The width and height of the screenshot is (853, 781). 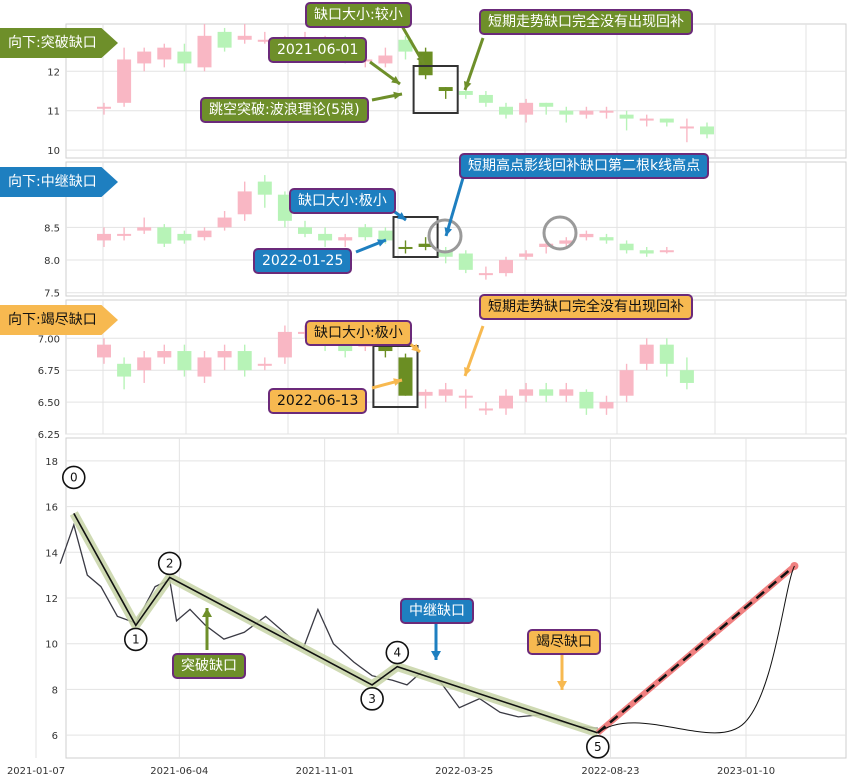 What do you see at coordinates (395, 80) in the screenshot?
I see `arrow-date-1-head` at bounding box center [395, 80].